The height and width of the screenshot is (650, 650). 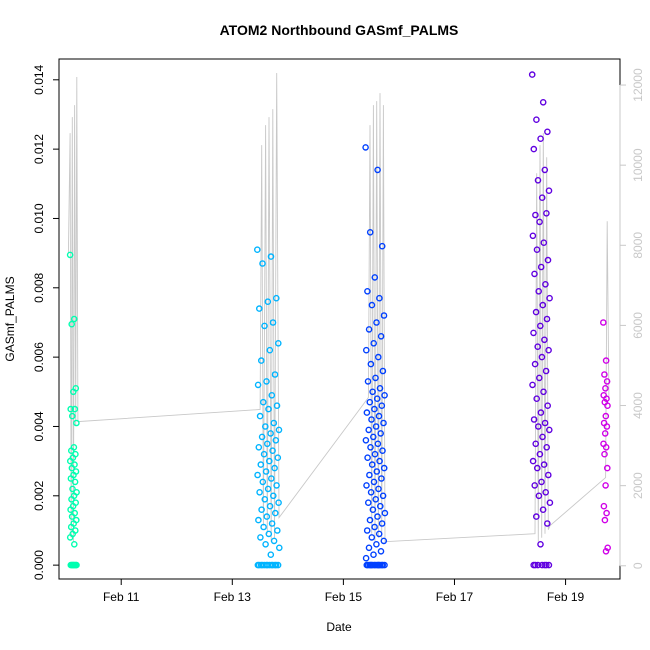 What do you see at coordinates (638, 325) in the screenshot?
I see `y2-tick-label: 6000` at bounding box center [638, 325].